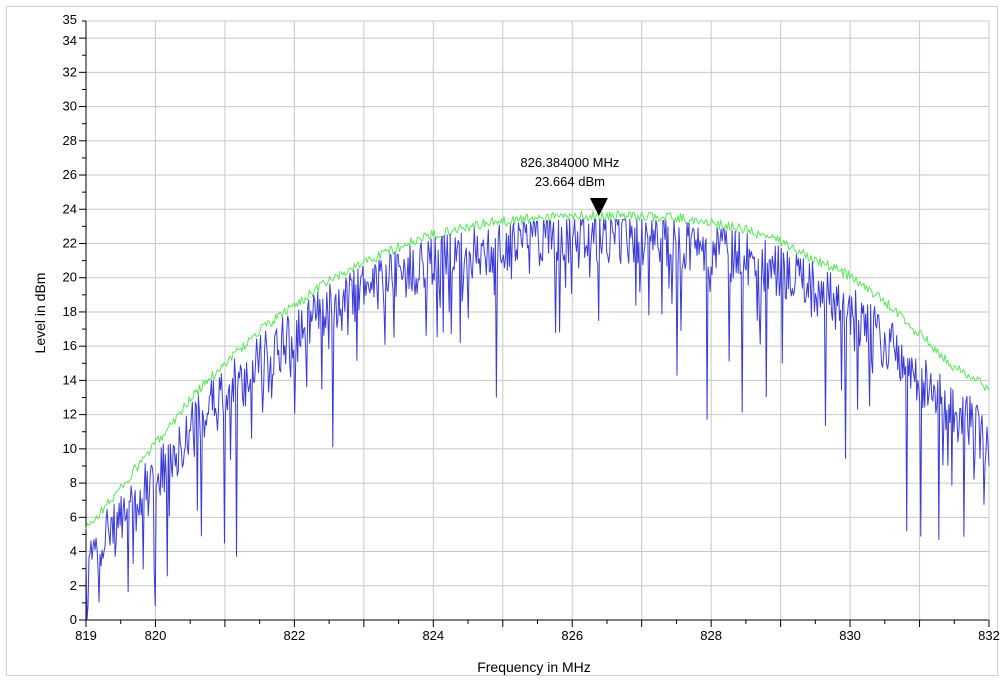 The width and height of the screenshot is (1006, 681). What do you see at coordinates (73, 551) in the screenshot?
I see `y-tick-label: 4` at bounding box center [73, 551].